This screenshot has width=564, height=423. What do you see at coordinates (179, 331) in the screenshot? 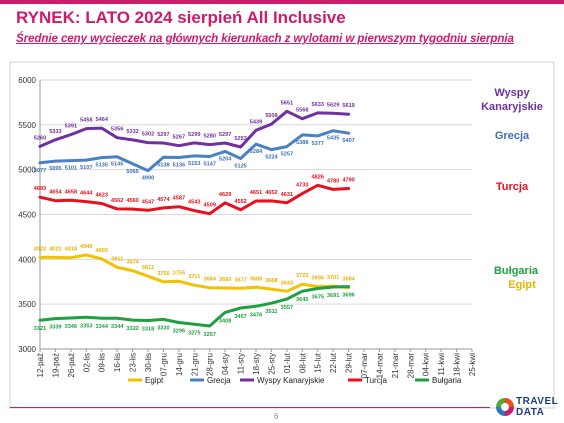
I see `data-label: 3296` at bounding box center [179, 331].